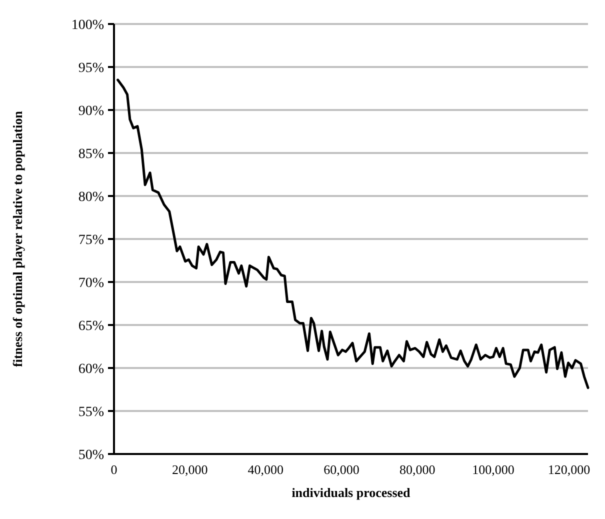  I want to click on x-axis-title: individuals processed, so click(352, 492).